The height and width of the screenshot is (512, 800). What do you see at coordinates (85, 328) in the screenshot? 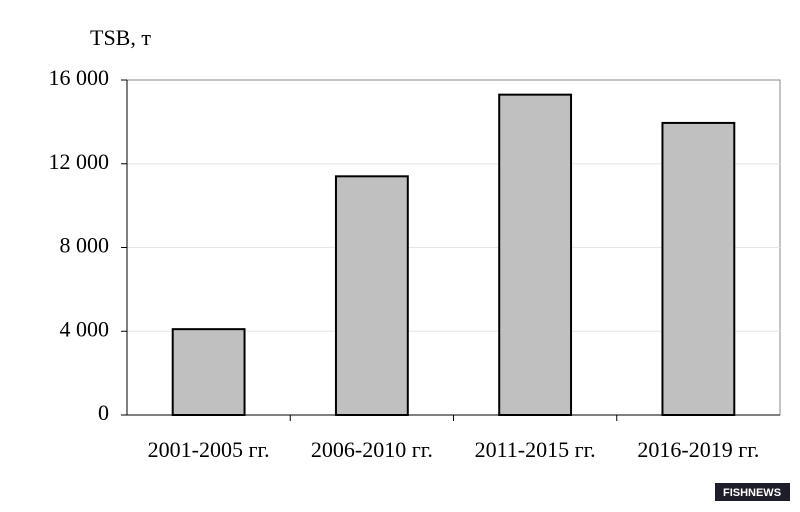
I see `y-tick-label: 4 000` at bounding box center [85, 328].